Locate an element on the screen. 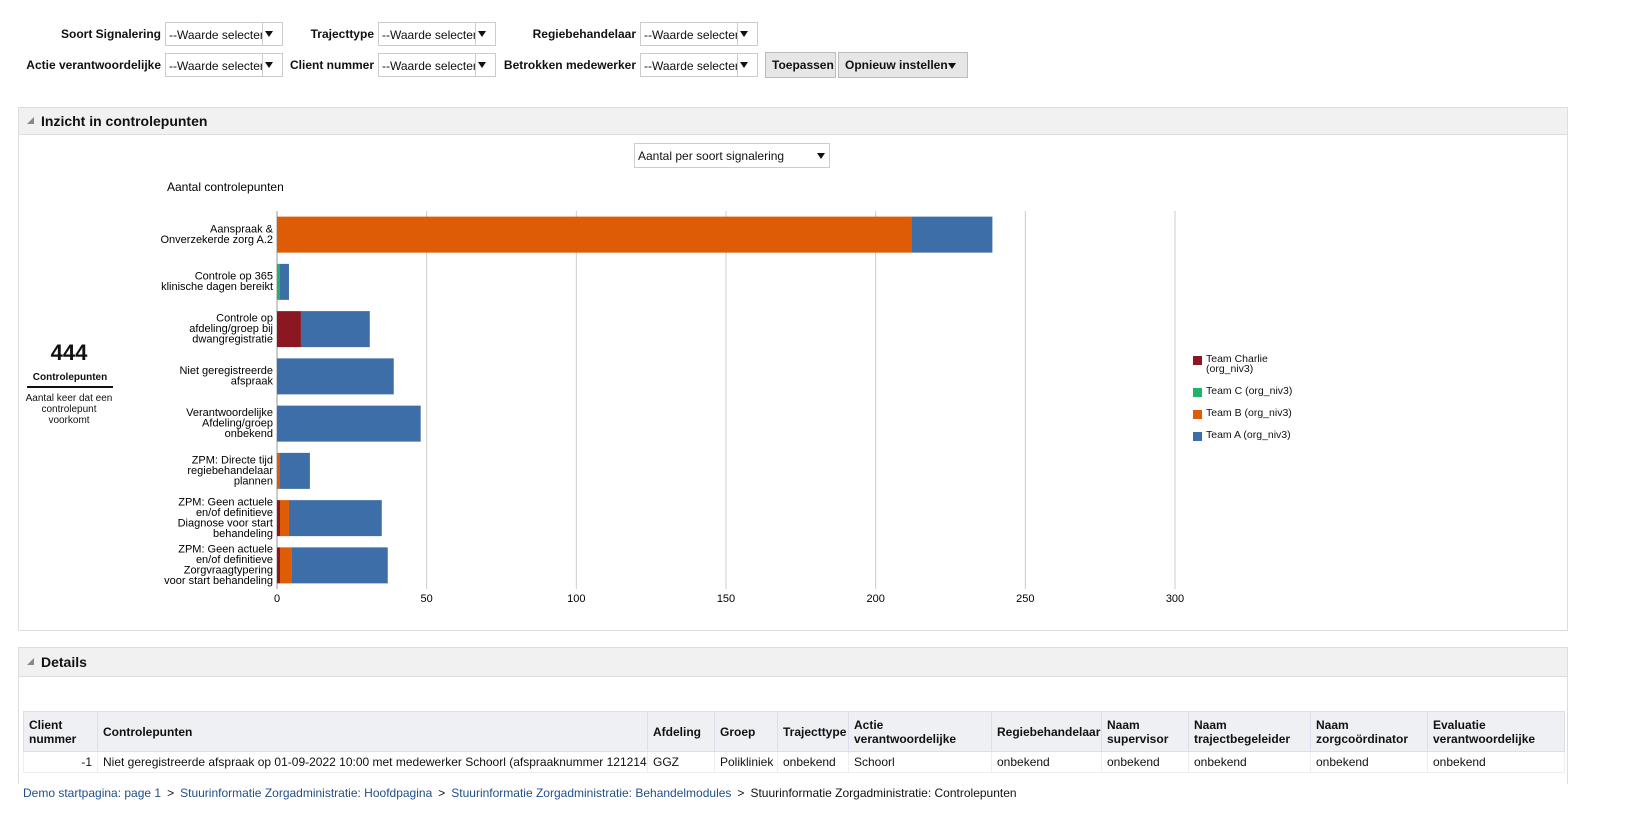 This screenshot has height=827, width=1626. x-tick-label: 300 is located at coordinates (1175, 599).